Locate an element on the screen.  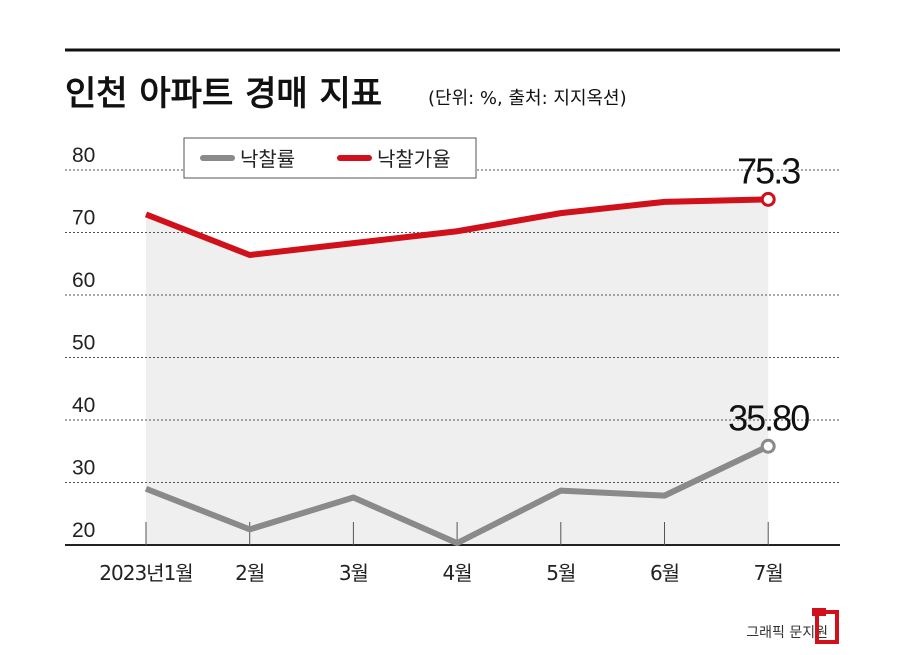
credit: 그래픽 문지원 is located at coordinates (787, 633).